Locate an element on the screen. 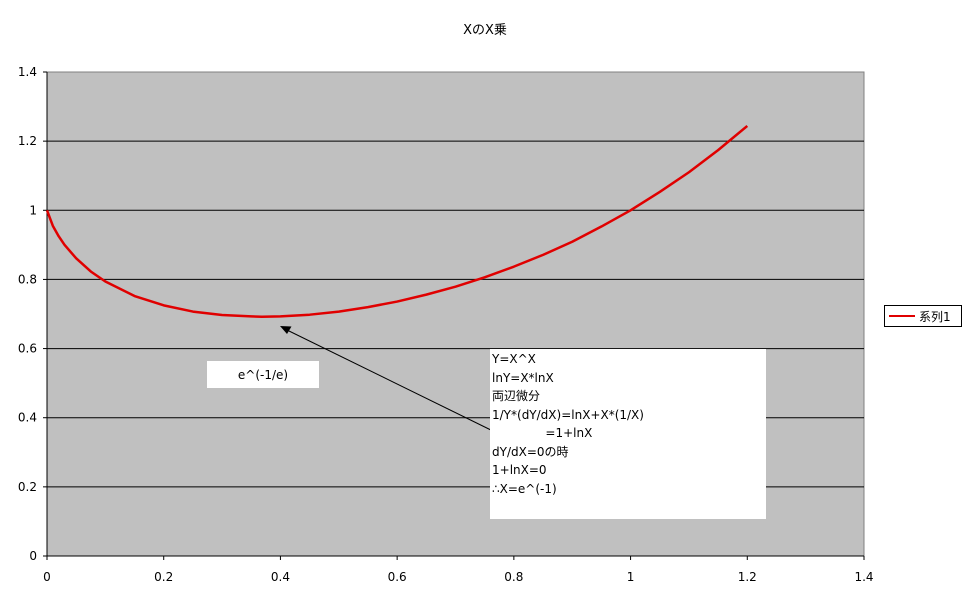  legend-label: 系列1 is located at coordinates (935, 316).